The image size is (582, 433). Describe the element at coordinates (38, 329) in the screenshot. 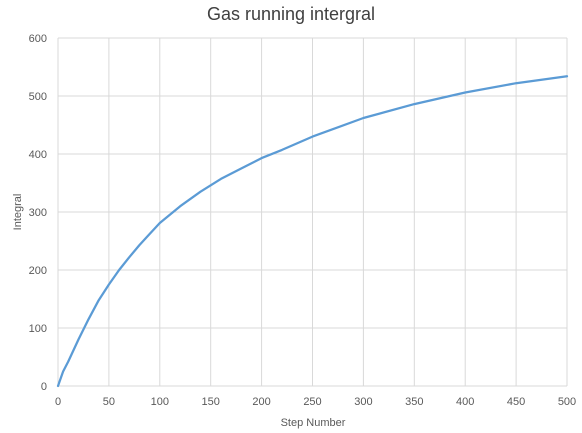

I see `y-tick-label: 100` at that location.